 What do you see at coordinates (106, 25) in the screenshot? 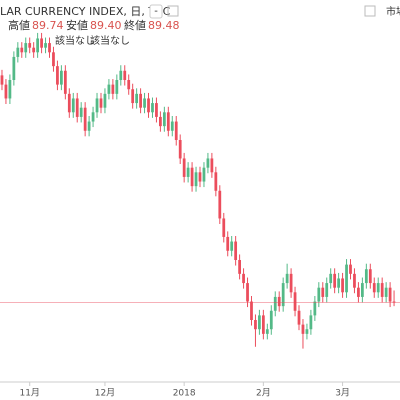
I see `ohlc-value: 89.40` at bounding box center [106, 25].